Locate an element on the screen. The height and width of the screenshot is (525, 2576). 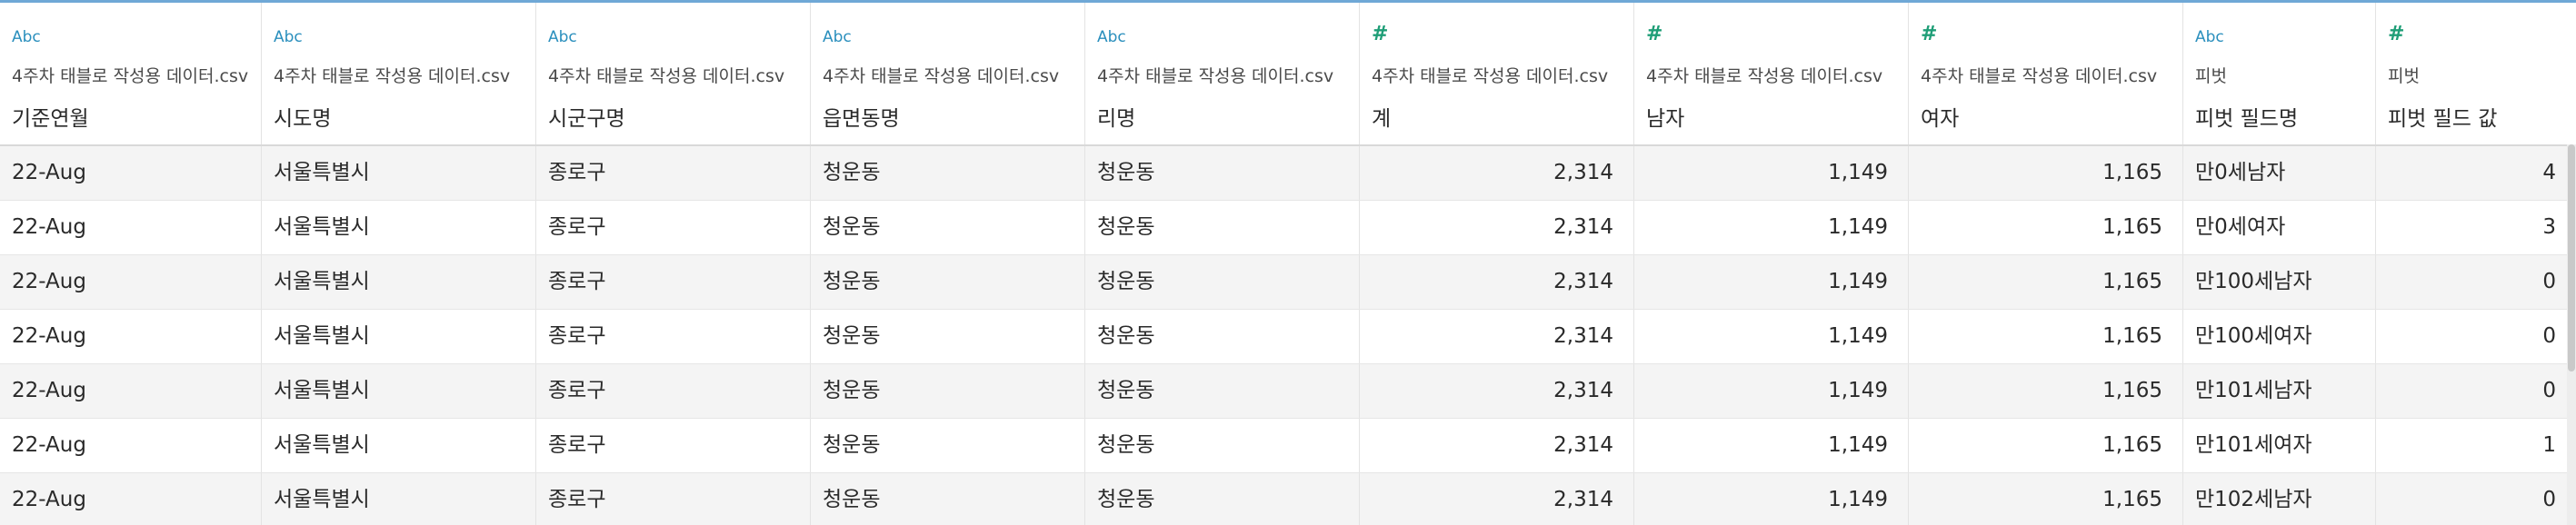
column-name: 시군구명 is located at coordinates (586, 119).